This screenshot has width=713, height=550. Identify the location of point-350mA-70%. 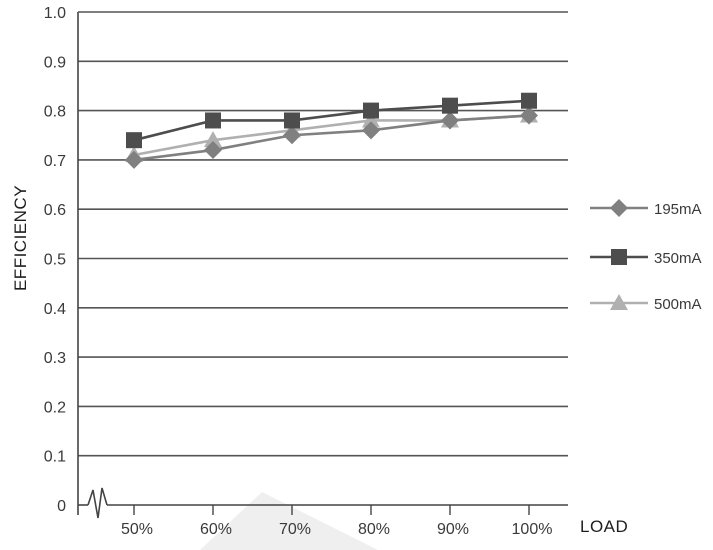
(292, 120).